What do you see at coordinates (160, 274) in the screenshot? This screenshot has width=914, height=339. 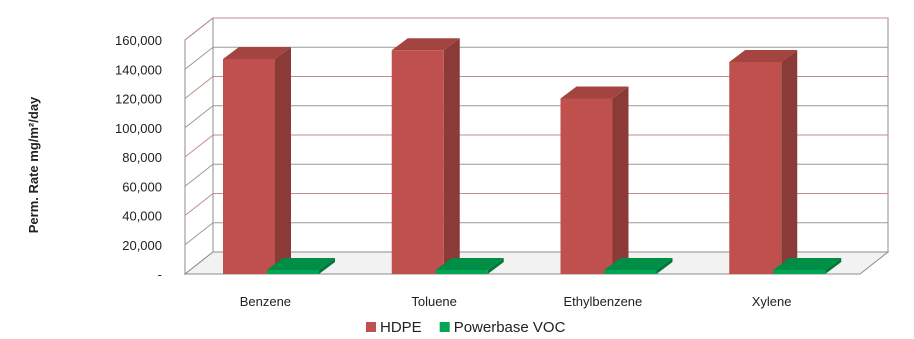 I see `y-tick-label: -` at bounding box center [160, 274].